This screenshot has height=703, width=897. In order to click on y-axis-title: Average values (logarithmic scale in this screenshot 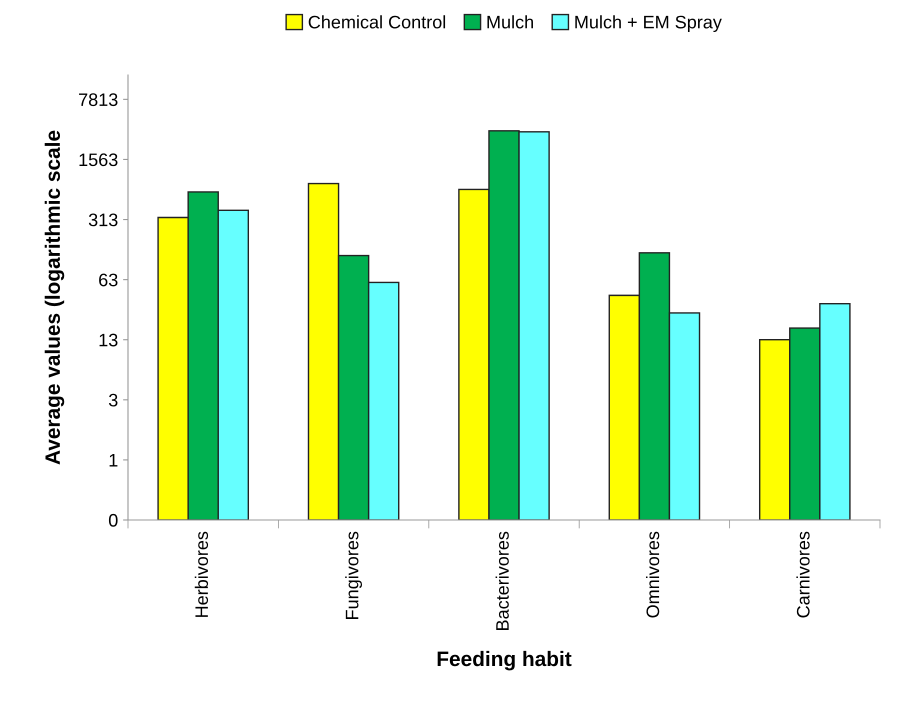, I will do `click(54, 297)`.